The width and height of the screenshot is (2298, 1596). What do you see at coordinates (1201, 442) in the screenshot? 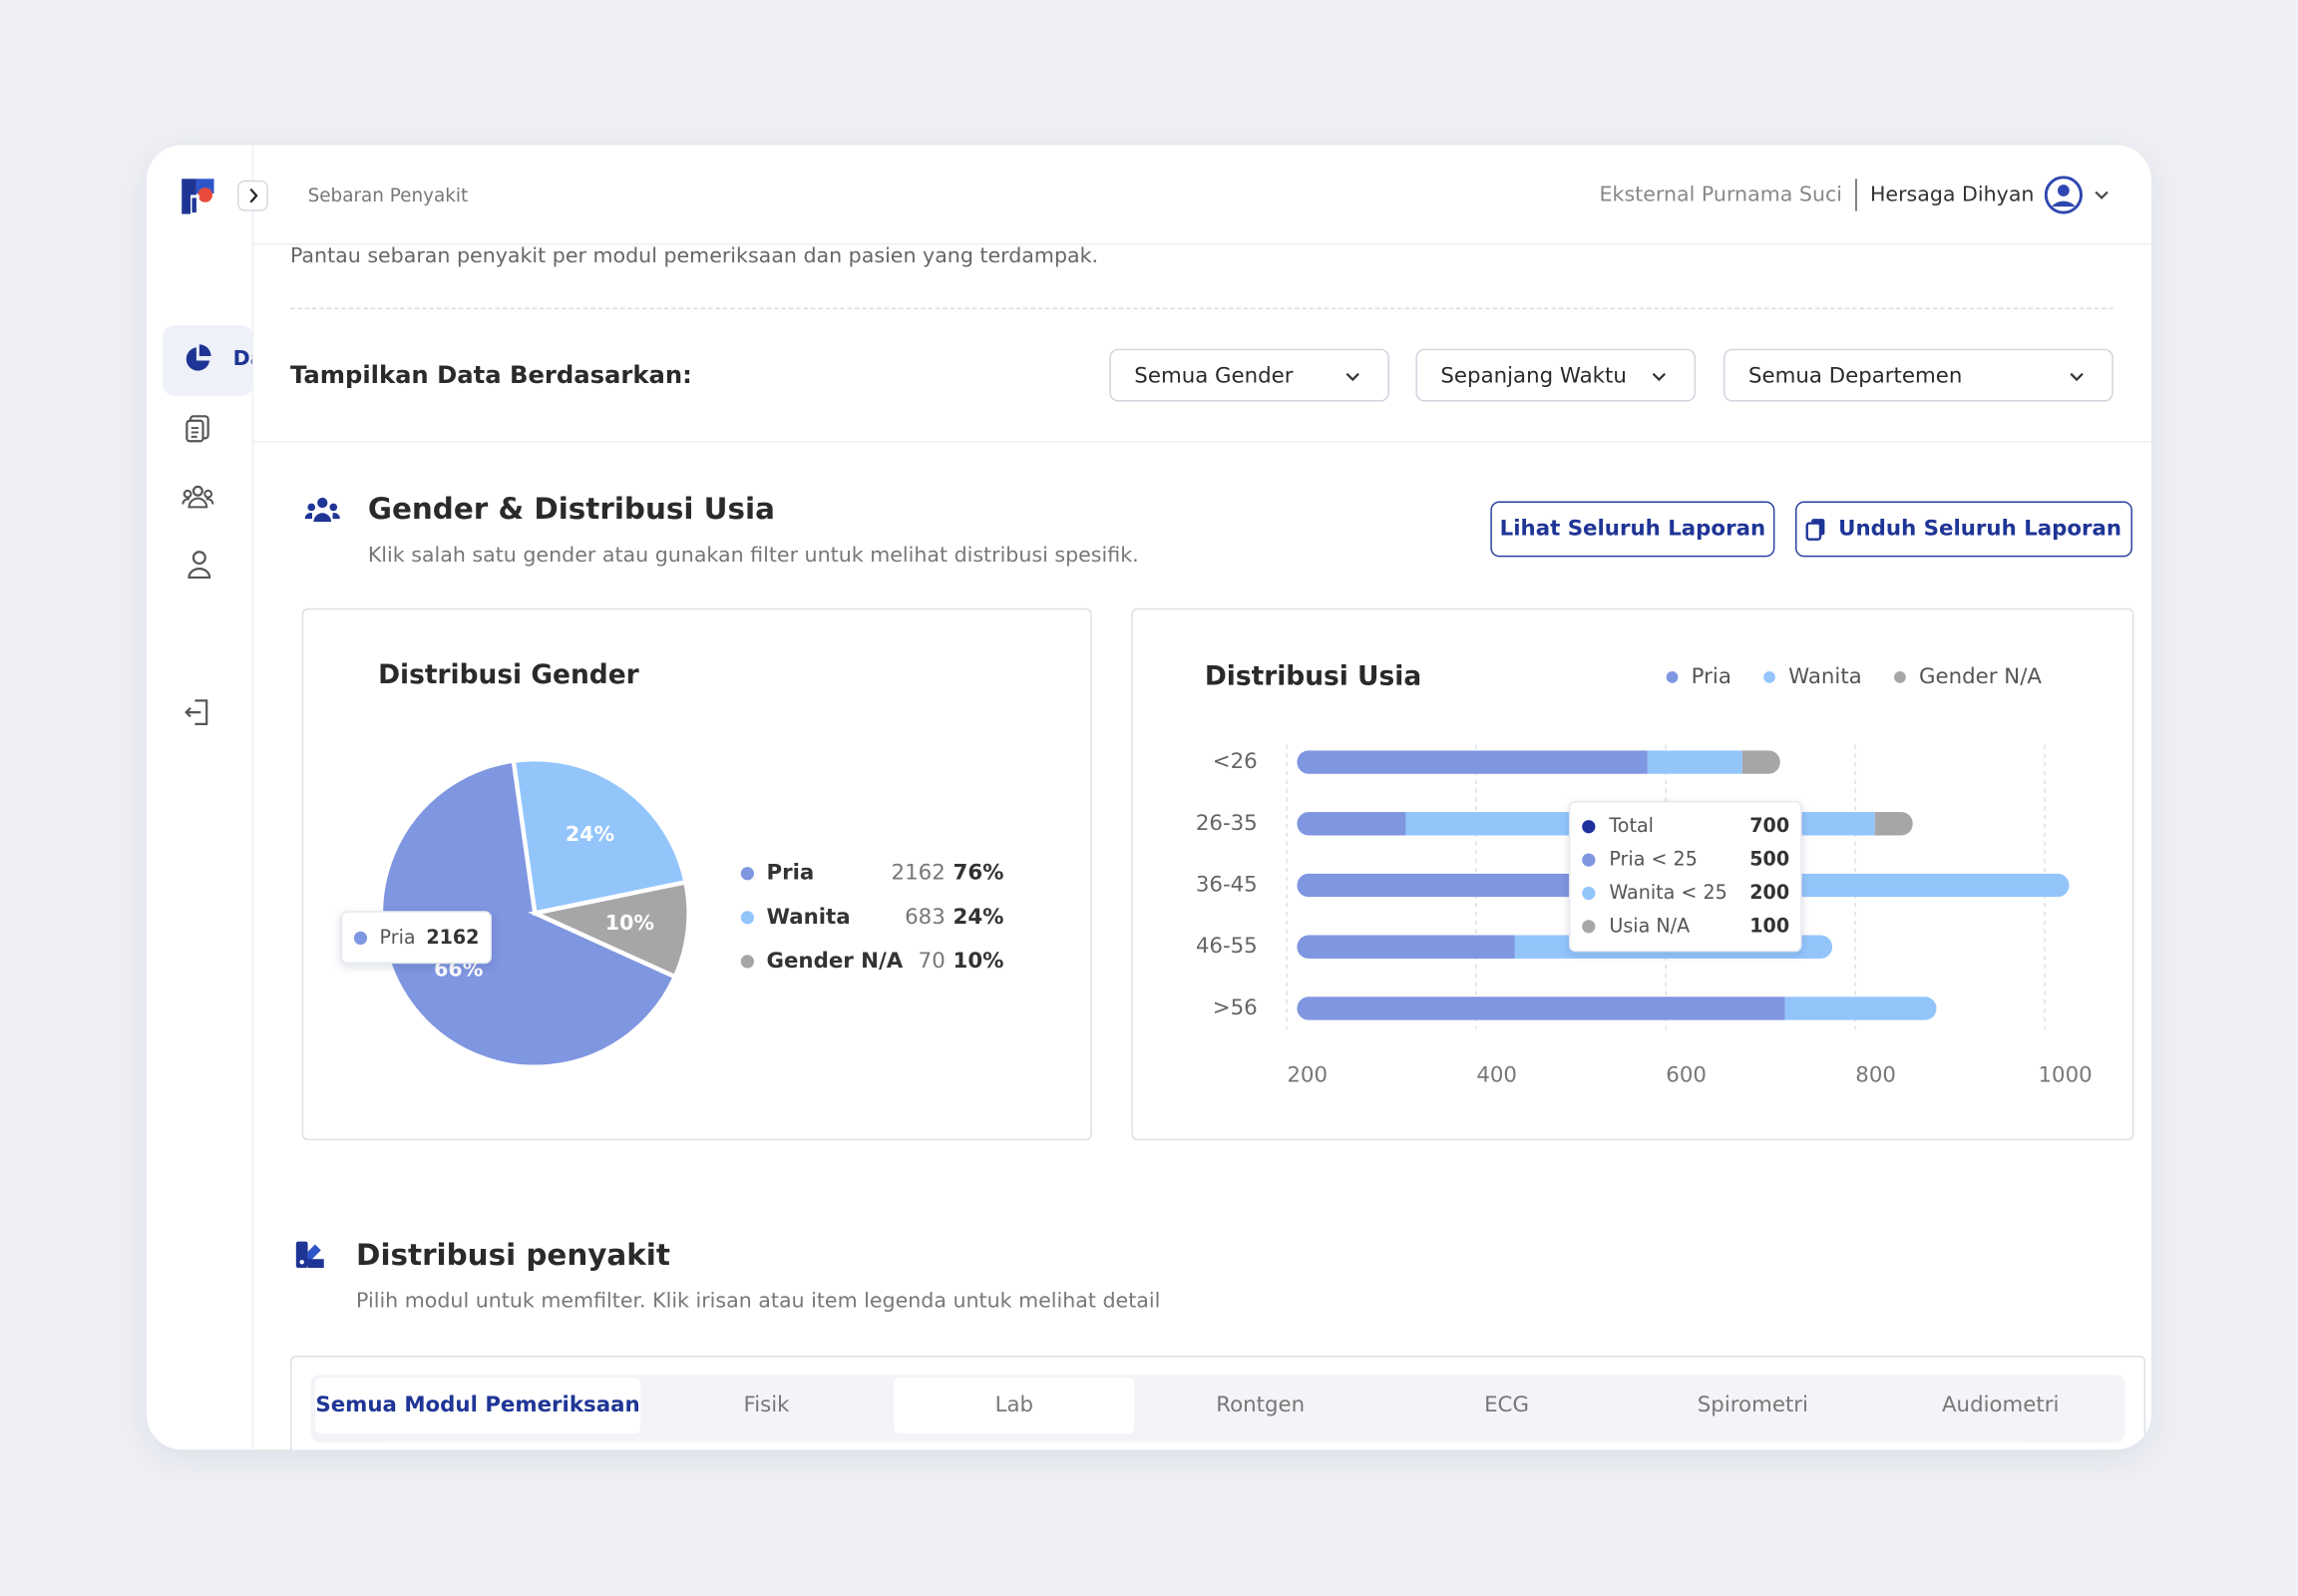
I see `filter-divider` at bounding box center [1201, 442].